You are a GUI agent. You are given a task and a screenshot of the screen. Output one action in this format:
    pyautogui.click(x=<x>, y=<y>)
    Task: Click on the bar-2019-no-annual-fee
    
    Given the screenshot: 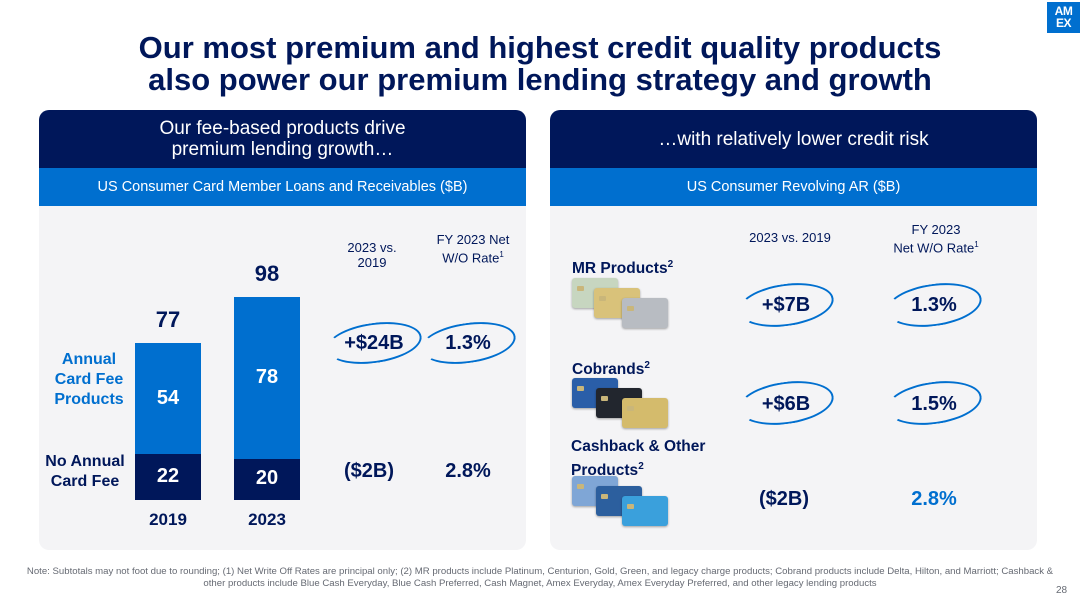 What is the action you would take?
    pyautogui.click(x=168, y=477)
    